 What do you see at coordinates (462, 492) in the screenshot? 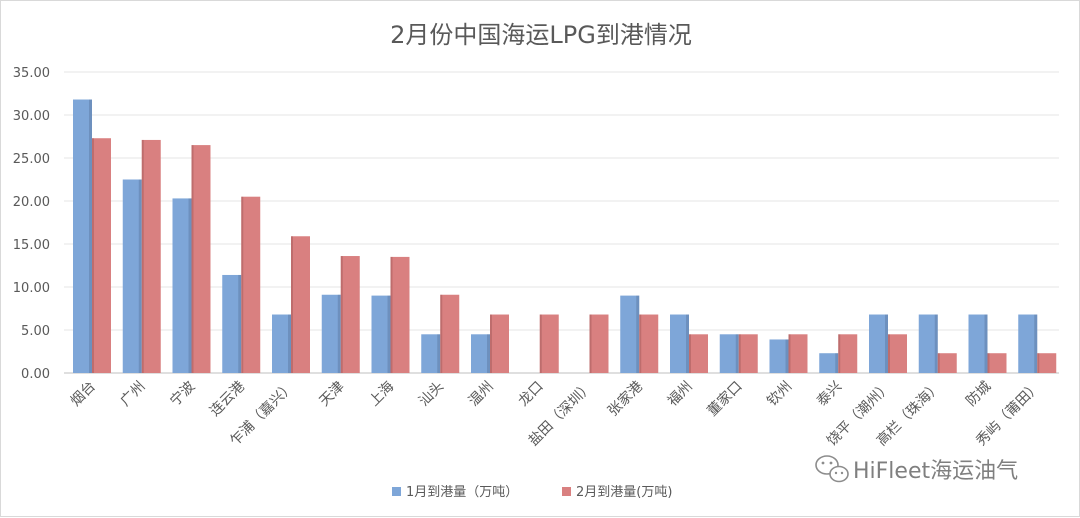
I see `legend-label-1: 1月到港量（万吨）` at bounding box center [462, 492].